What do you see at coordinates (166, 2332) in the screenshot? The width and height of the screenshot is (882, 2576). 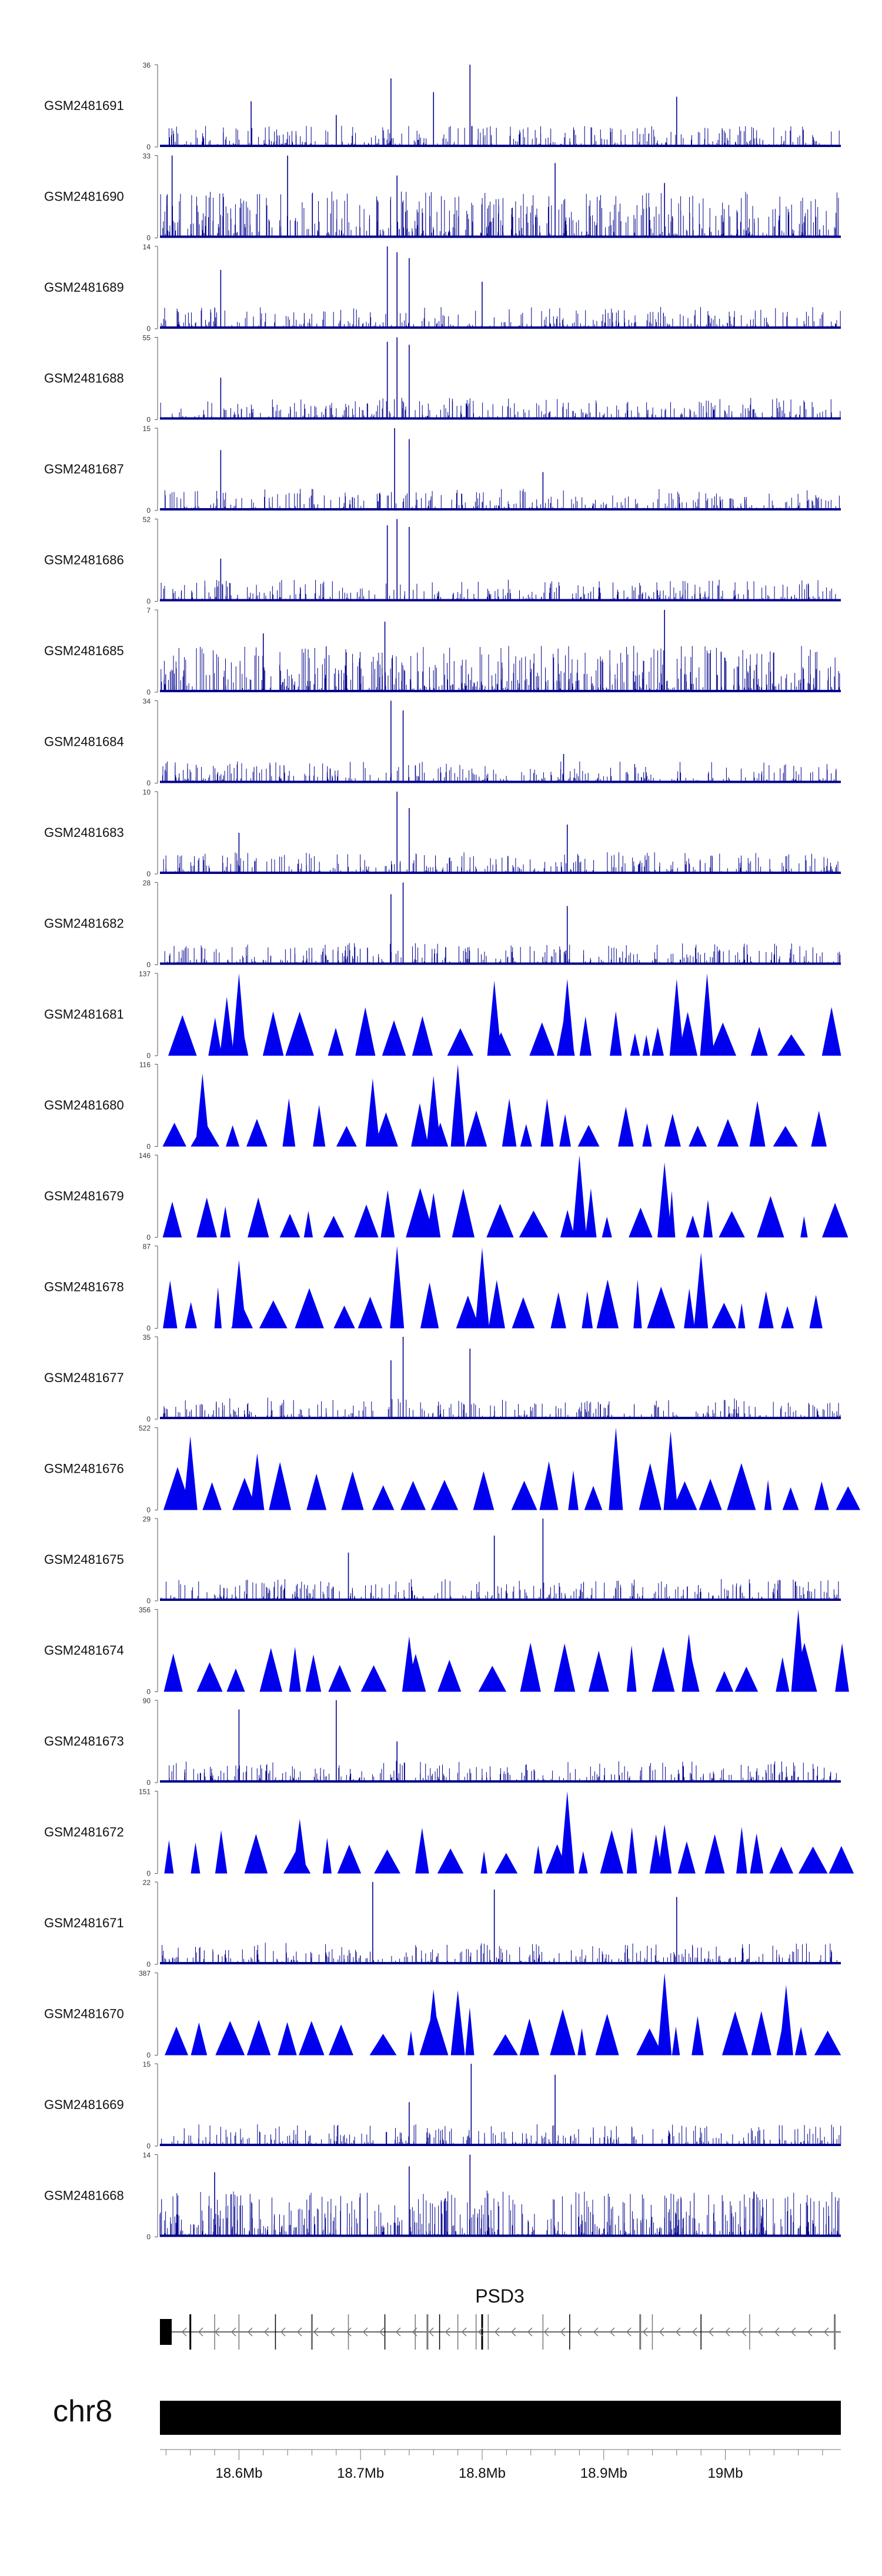 I see `gene-exon` at bounding box center [166, 2332].